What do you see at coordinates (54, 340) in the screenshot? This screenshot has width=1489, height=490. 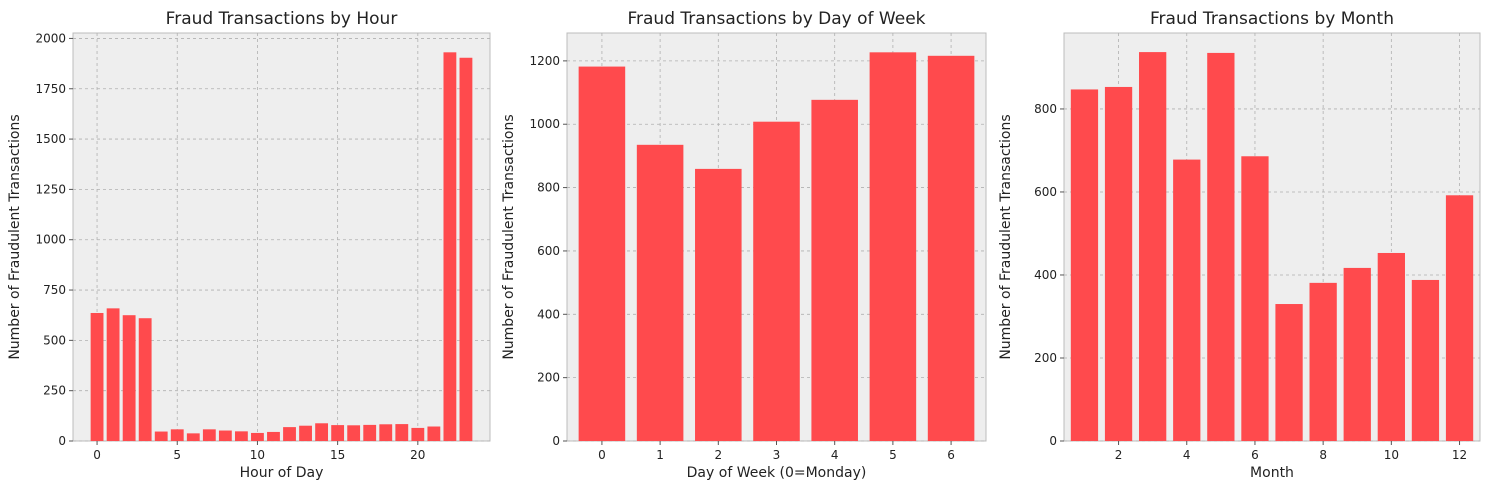 I see `y-tick-label: 500` at bounding box center [54, 340].